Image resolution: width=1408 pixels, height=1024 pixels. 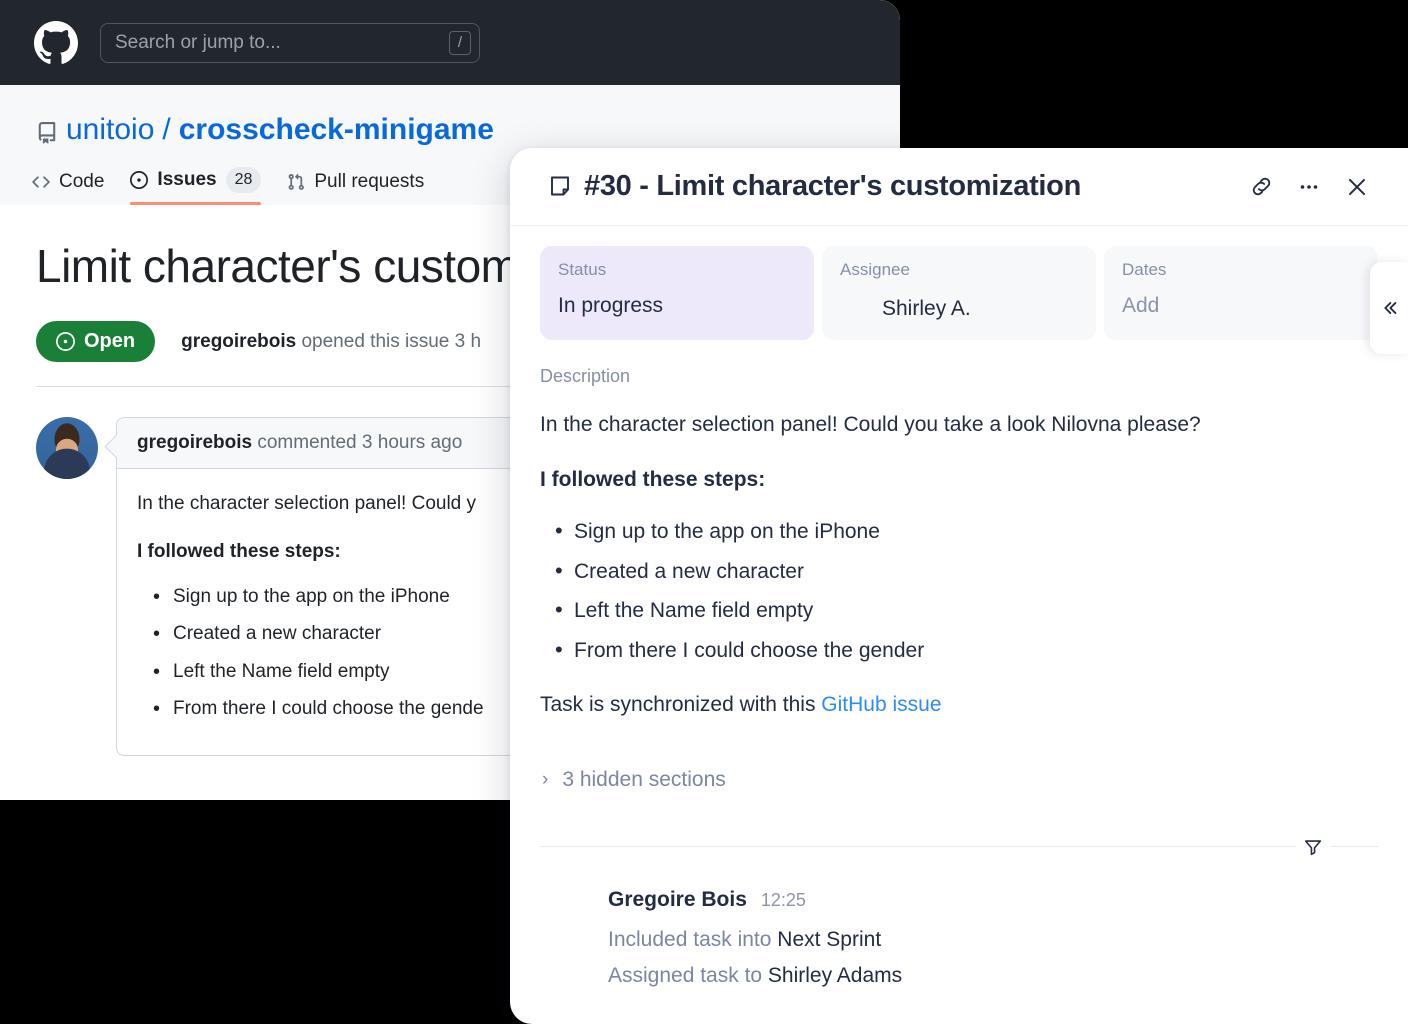 What do you see at coordinates (1313, 847) in the screenshot?
I see `funnel-filter-icon` at bounding box center [1313, 847].